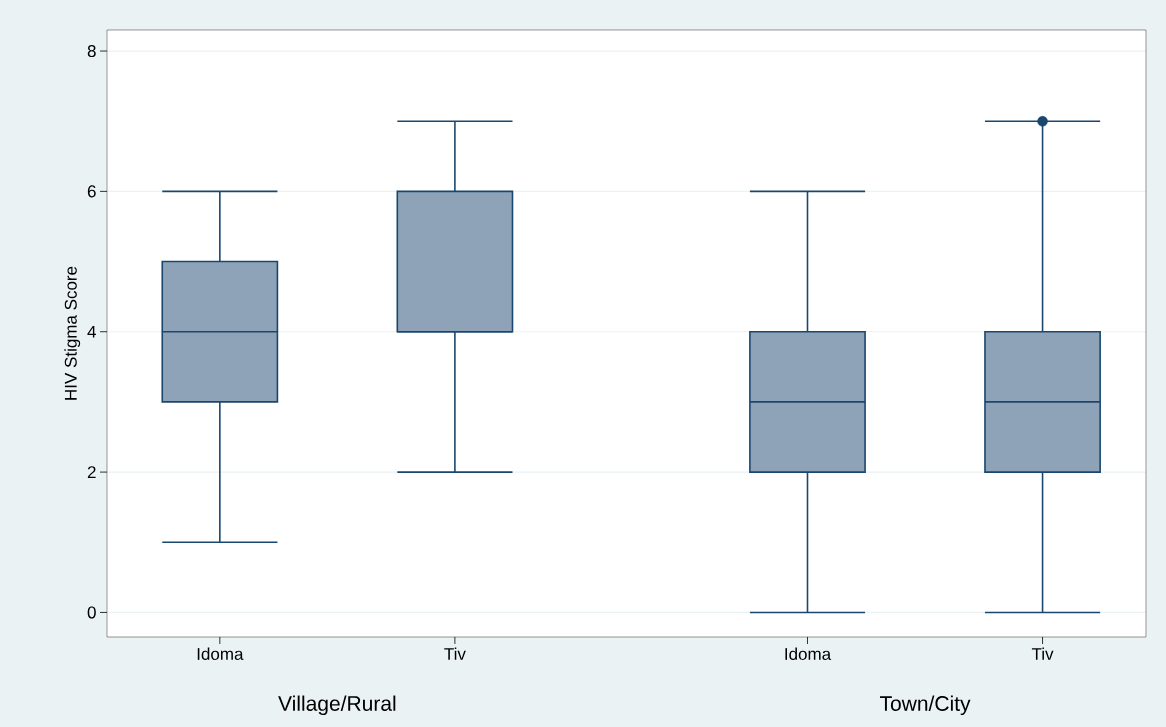 Image resolution: width=1166 pixels, height=727 pixels. What do you see at coordinates (72, 333) in the screenshot?
I see `y-axis-title: HIV Stigma Score` at bounding box center [72, 333].